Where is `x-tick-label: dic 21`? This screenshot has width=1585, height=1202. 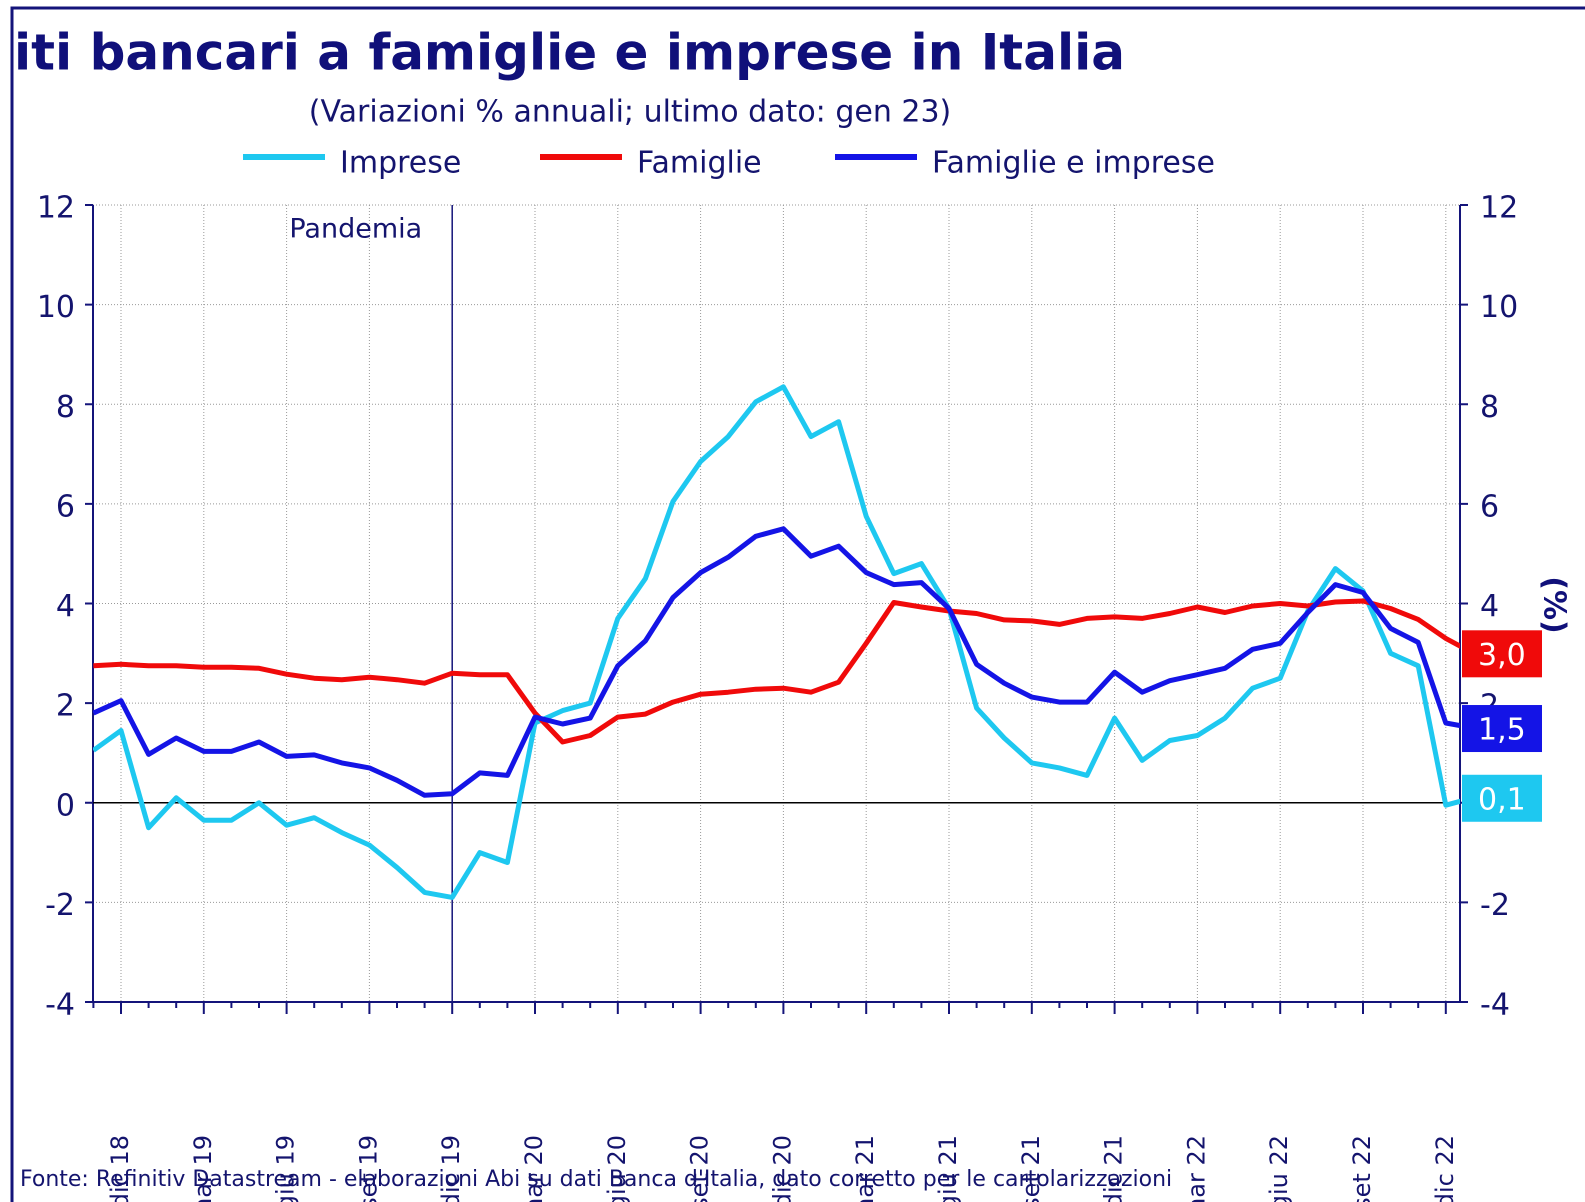 x-tick-label: dic 21 is located at coordinates (1114, 1168).